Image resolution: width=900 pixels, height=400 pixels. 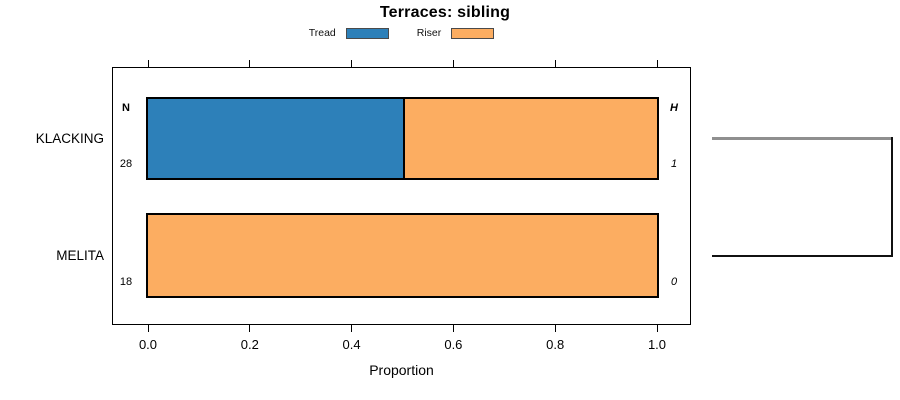 What do you see at coordinates (453, 344) in the screenshot?
I see `x-tick-label: 0.6` at bounding box center [453, 344].